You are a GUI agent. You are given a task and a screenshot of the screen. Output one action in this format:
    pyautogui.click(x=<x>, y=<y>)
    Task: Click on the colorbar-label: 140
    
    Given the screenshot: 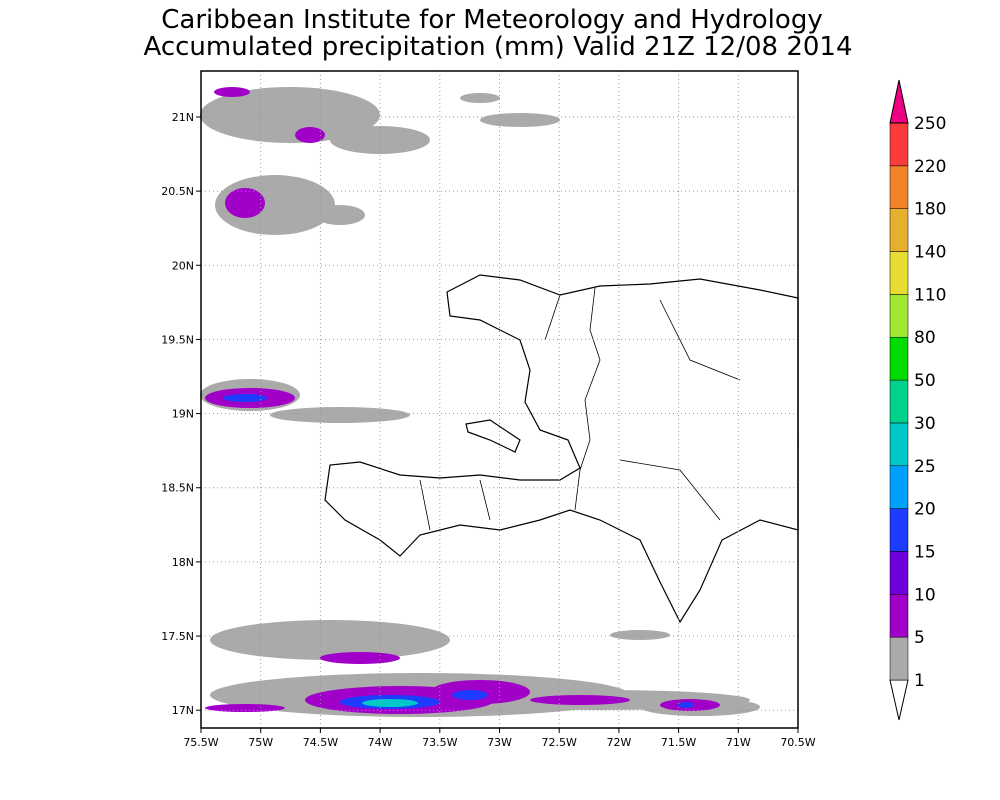 What is the action you would take?
    pyautogui.click(x=930, y=253)
    